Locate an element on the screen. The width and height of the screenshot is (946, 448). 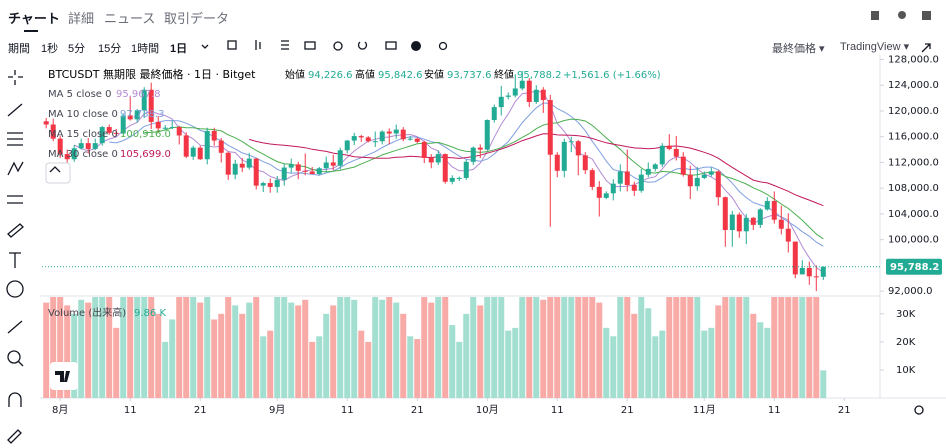
ma-name: MA 10 close 0 is located at coordinates (83, 114).